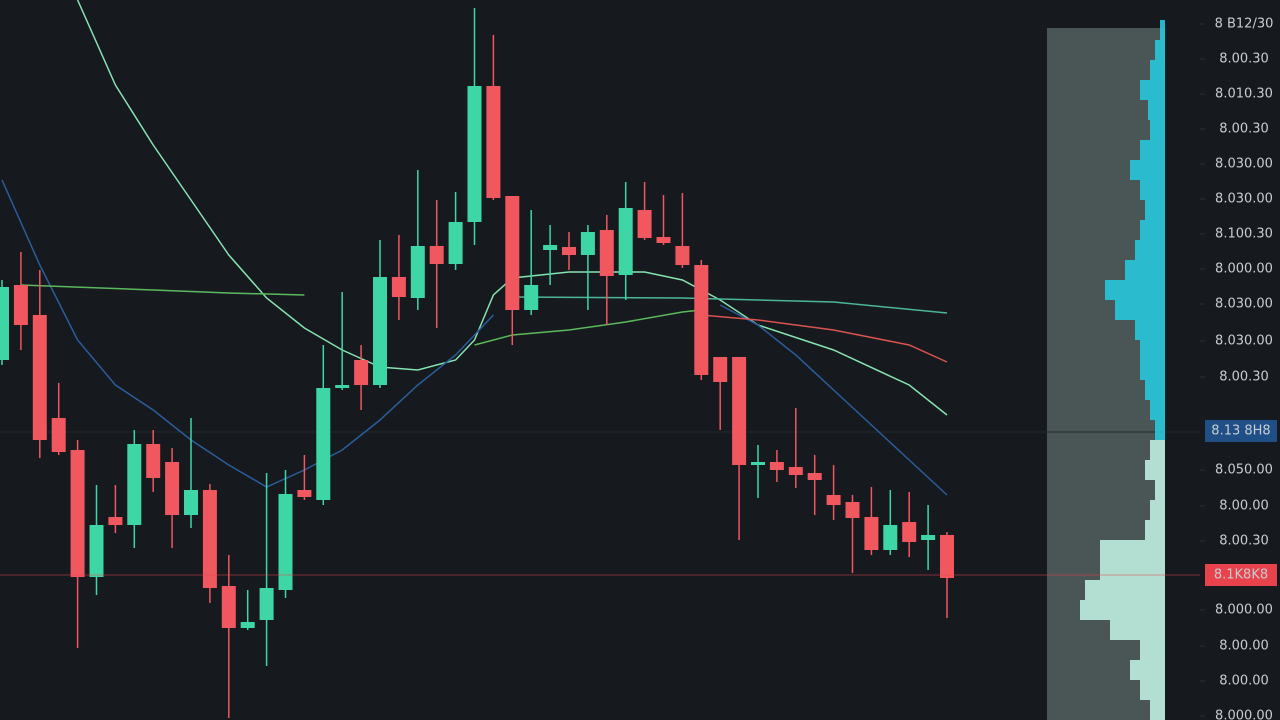 This screenshot has height=720, width=1280. I want to click on indicator-line, so click(730, 305).